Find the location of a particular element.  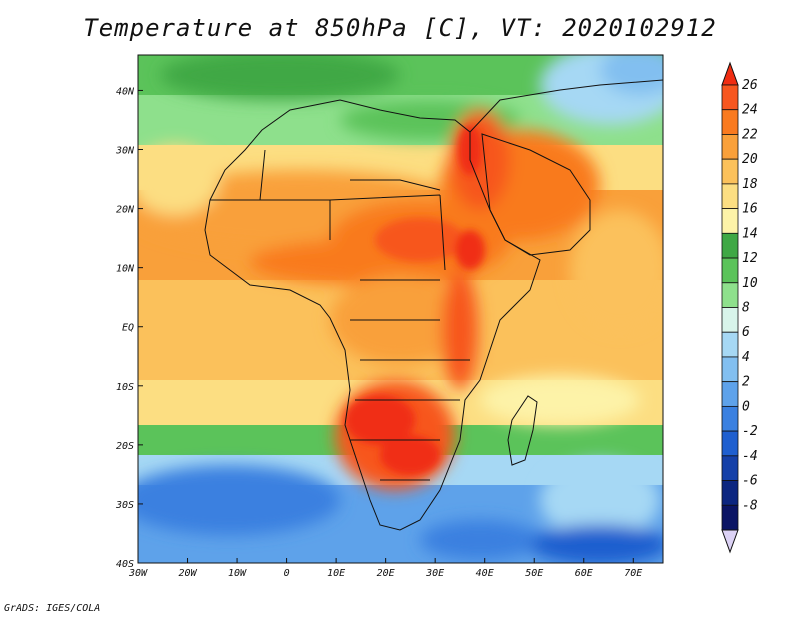

lon-tick-label: 10W is located at coordinates (237, 573).